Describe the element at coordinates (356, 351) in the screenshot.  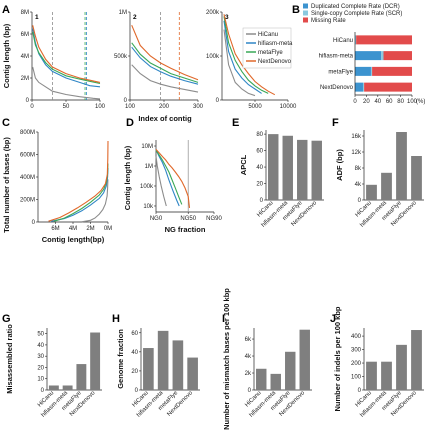
I see `panel-j-ytick-label: 300` at that location.